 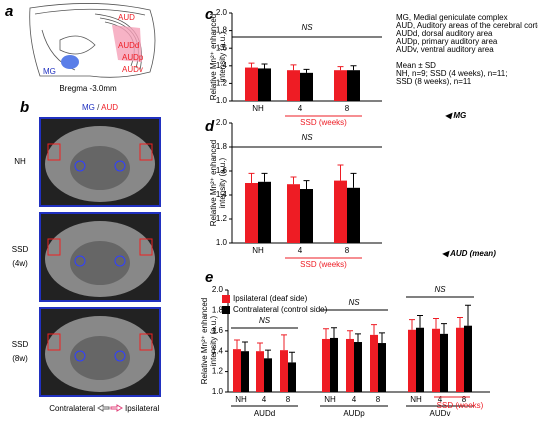 What do you see at coordinates (460, 405) in the screenshot?
I see `group-label: SSD (weeks)` at bounding box center [460, 405].